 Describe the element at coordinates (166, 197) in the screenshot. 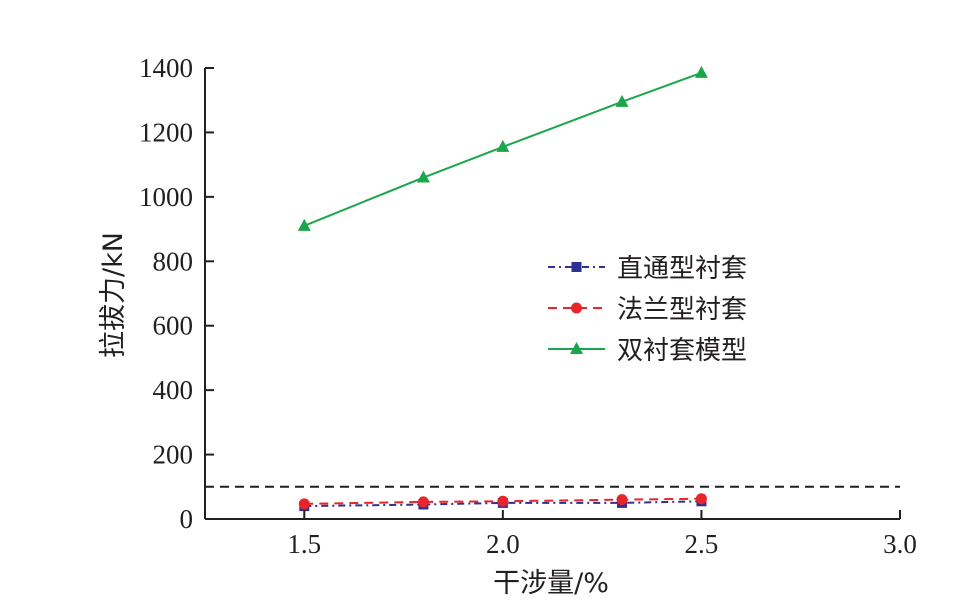

I see `y-tick-label: 1000` at that location.